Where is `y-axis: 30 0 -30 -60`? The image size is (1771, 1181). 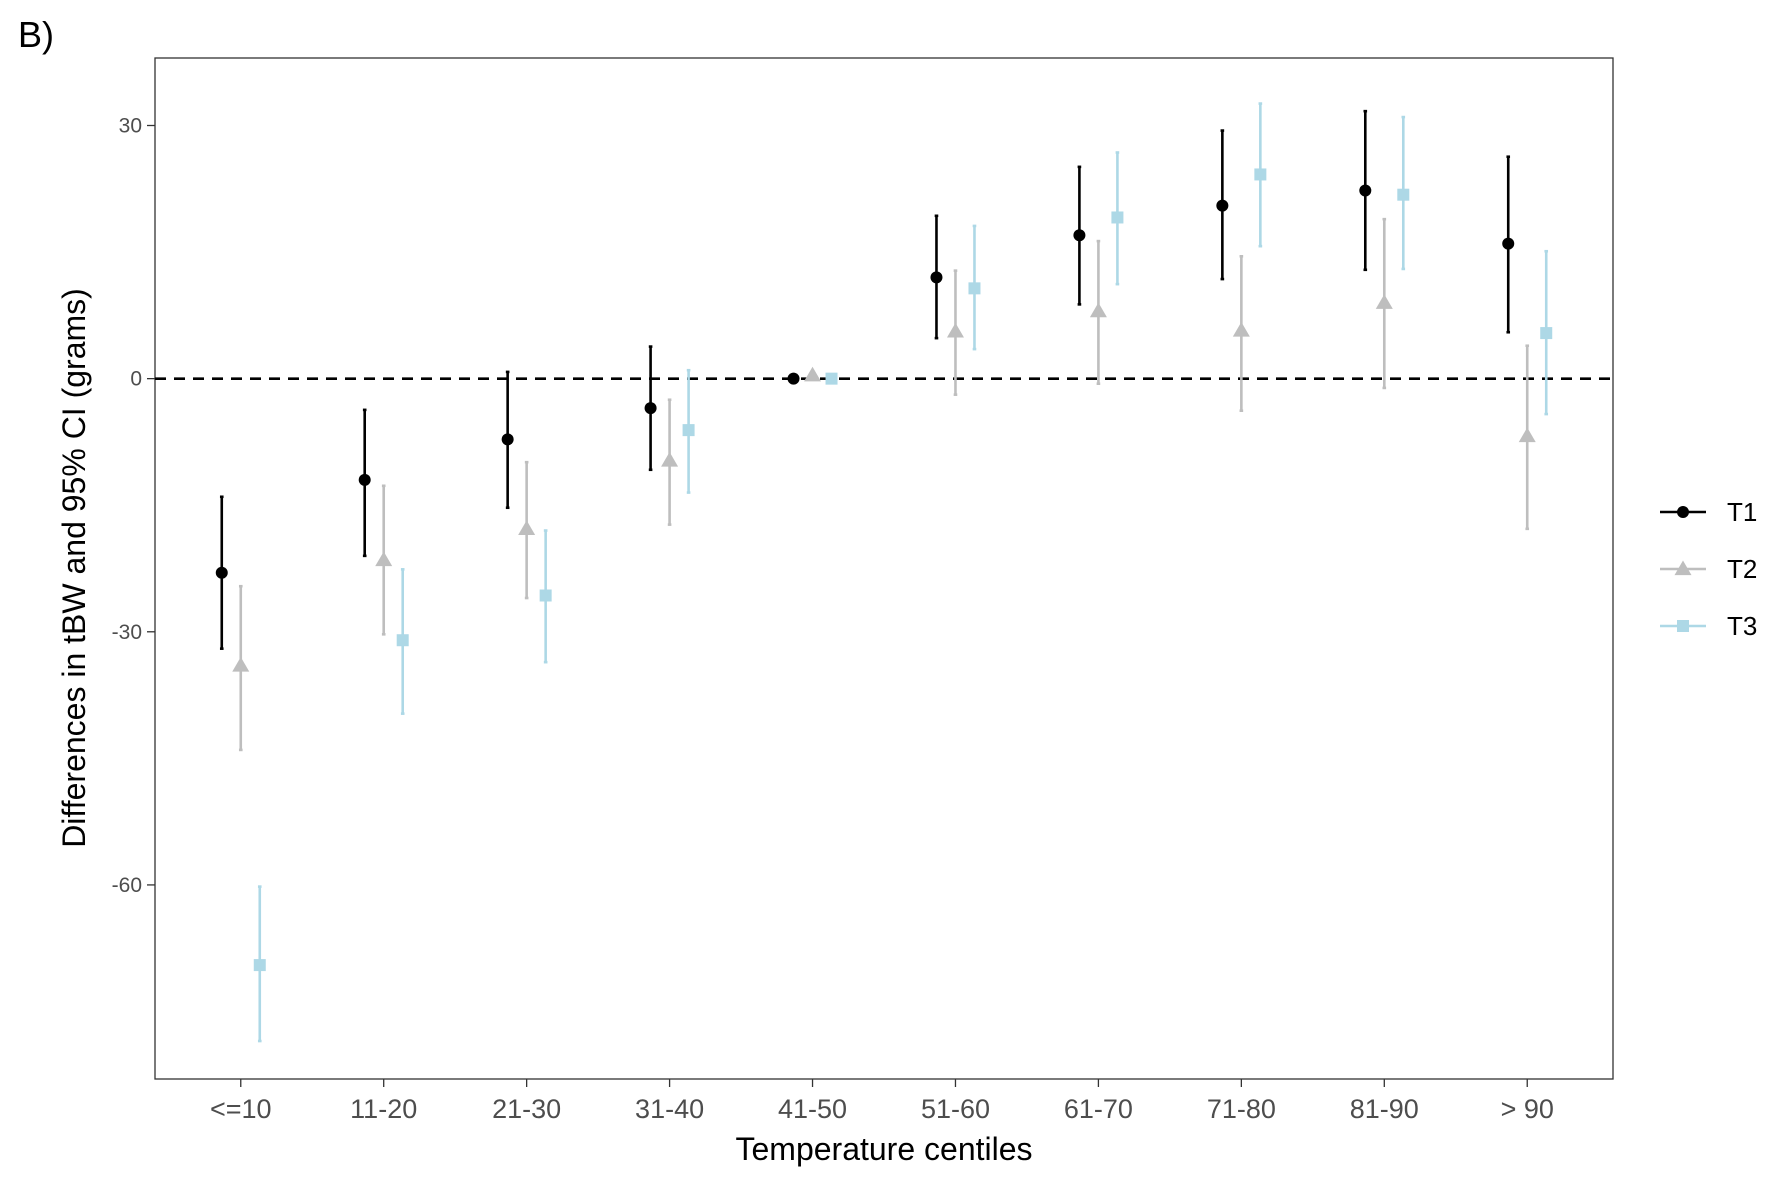 y-axis: 30 0 -30 -60 is located at coordinates (133, 506).